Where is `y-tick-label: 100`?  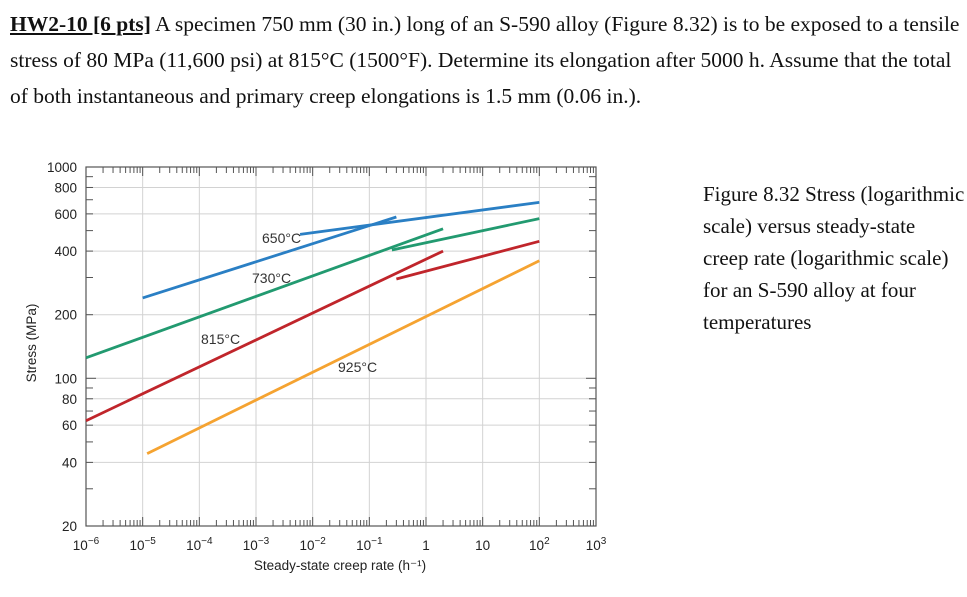
y-tick-label: 100 is located at coordinates (65, 378).